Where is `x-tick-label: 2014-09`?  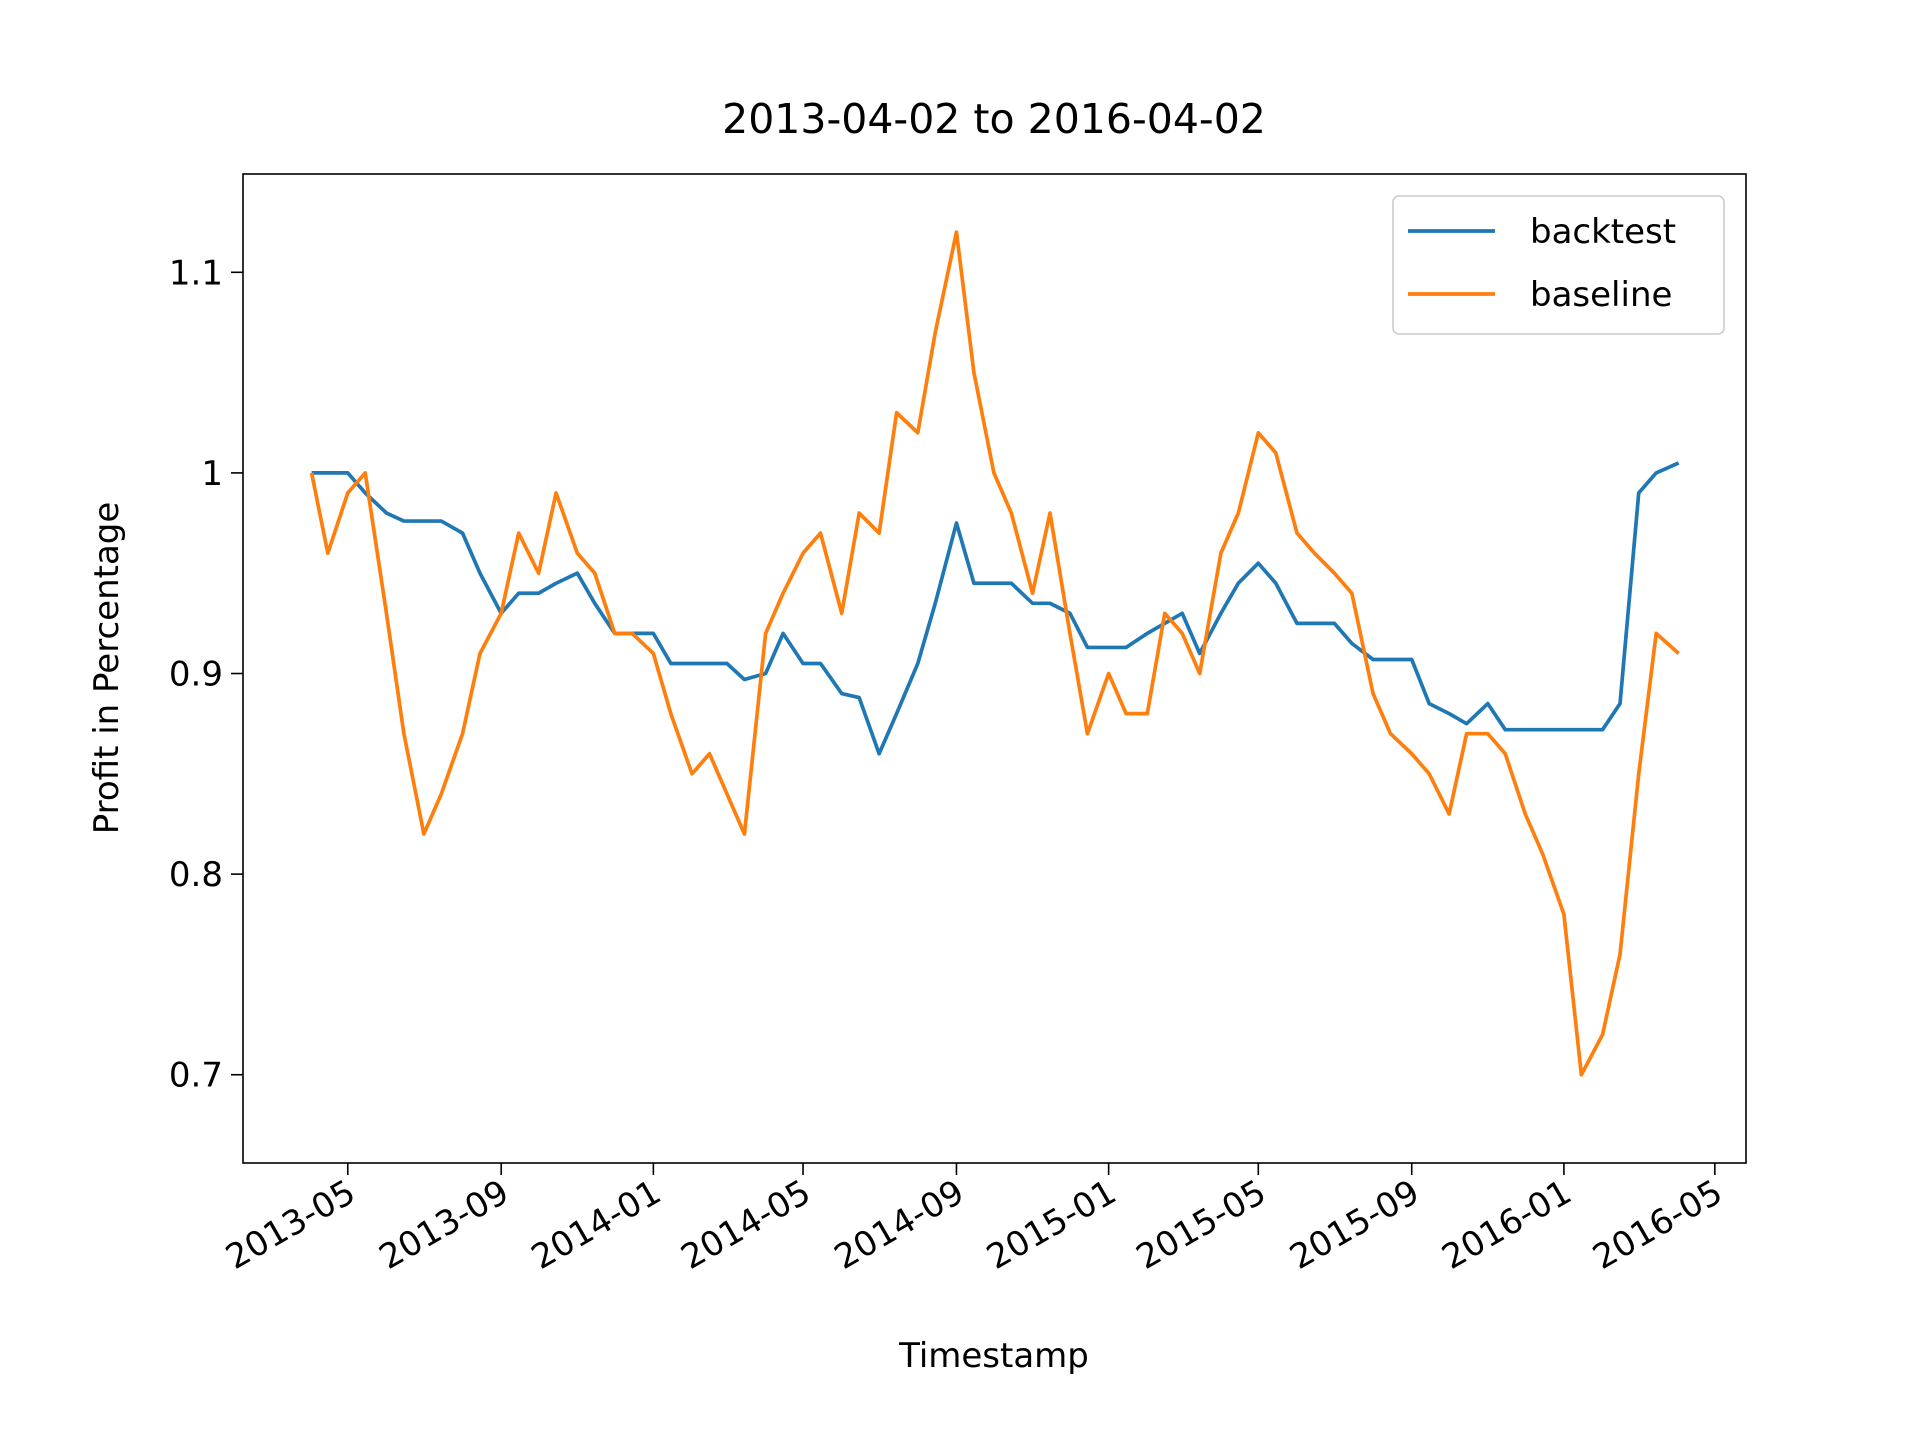
x-tick-label: 2014-09 is located at coordinates (899, 1225).